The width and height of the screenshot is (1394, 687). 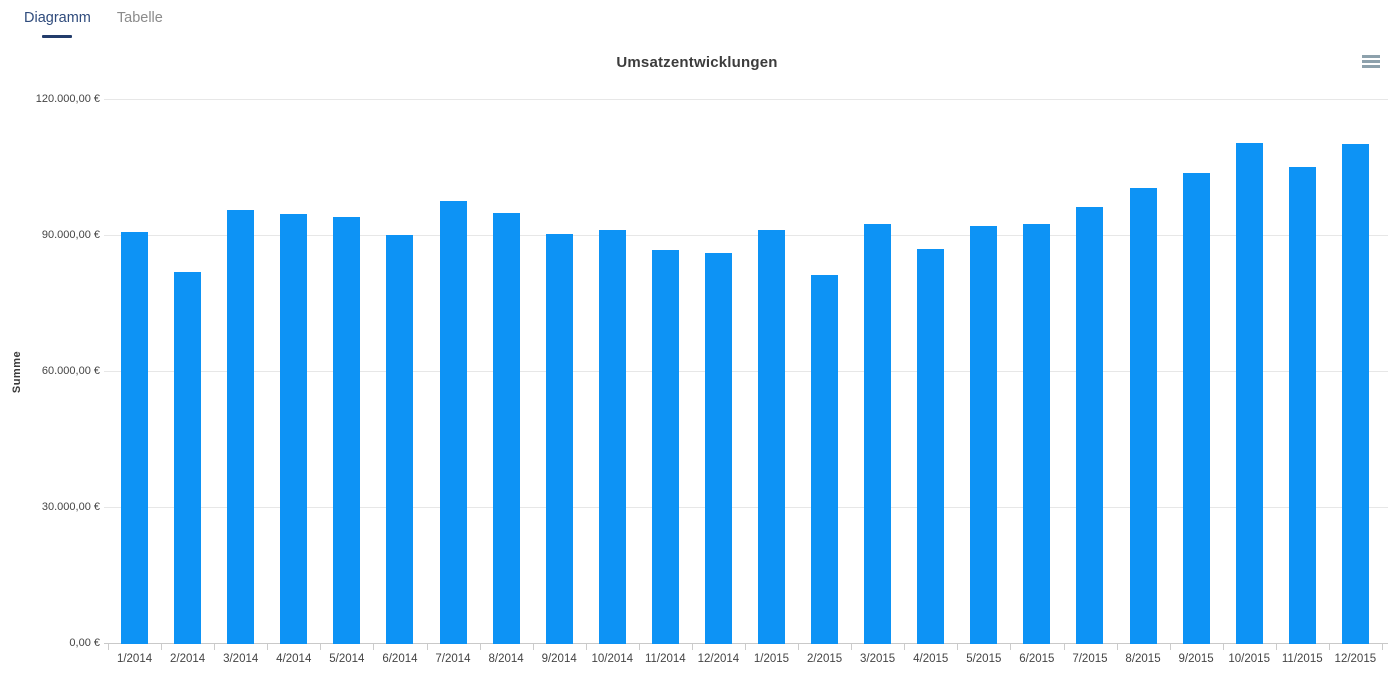 What do you see at coordinates (400, 439) in the screenshot?
I see `bar-6-2014` at bounding box center [400, 439].